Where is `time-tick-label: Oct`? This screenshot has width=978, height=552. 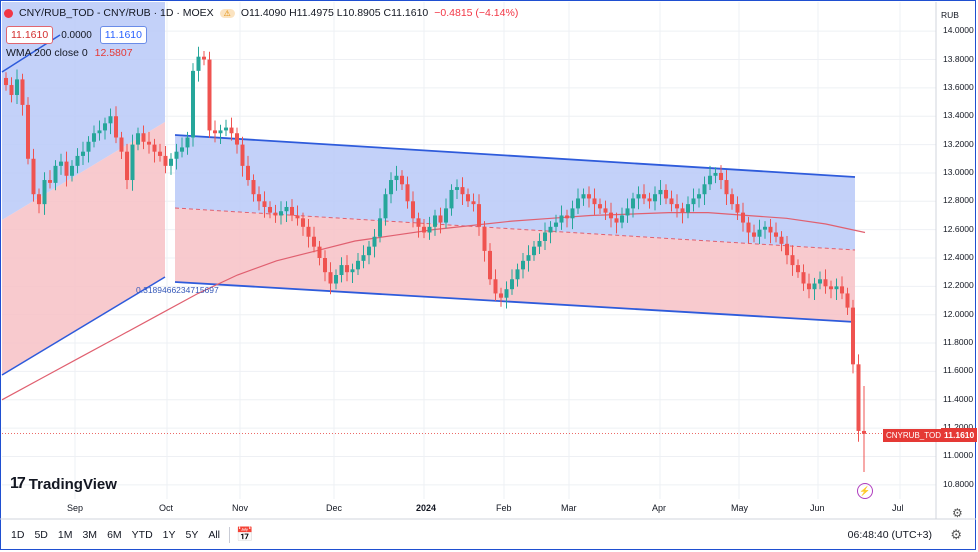
time-tick-label: Oct is located at coordinates (166, 508).